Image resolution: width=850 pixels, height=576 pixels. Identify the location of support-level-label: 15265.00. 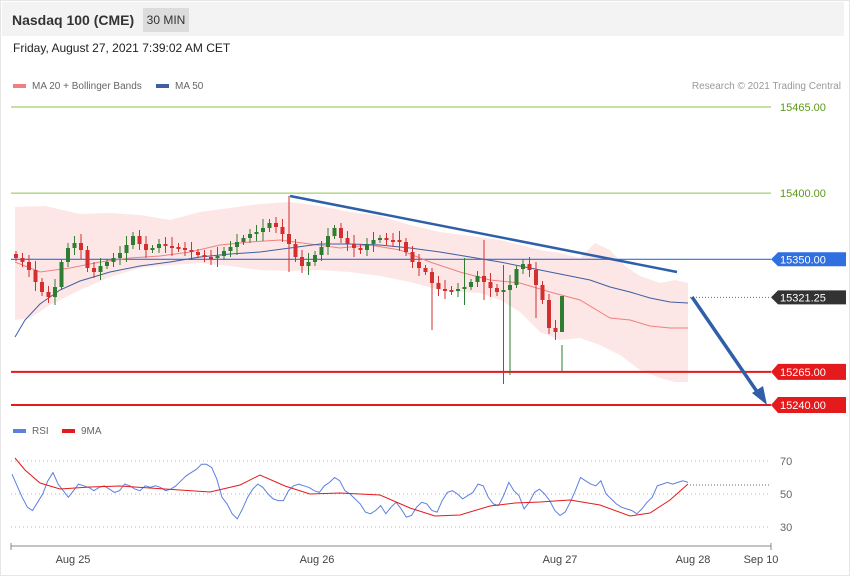
(803, 373).